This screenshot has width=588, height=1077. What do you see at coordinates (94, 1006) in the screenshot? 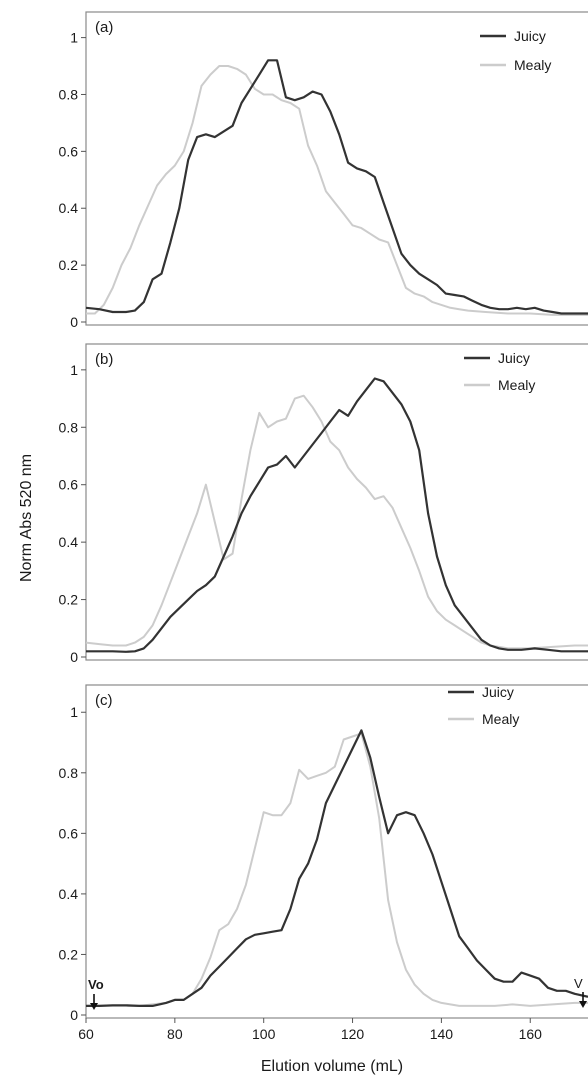
I see `void-volume-arrowhead` at bounding box center [94, 1006].